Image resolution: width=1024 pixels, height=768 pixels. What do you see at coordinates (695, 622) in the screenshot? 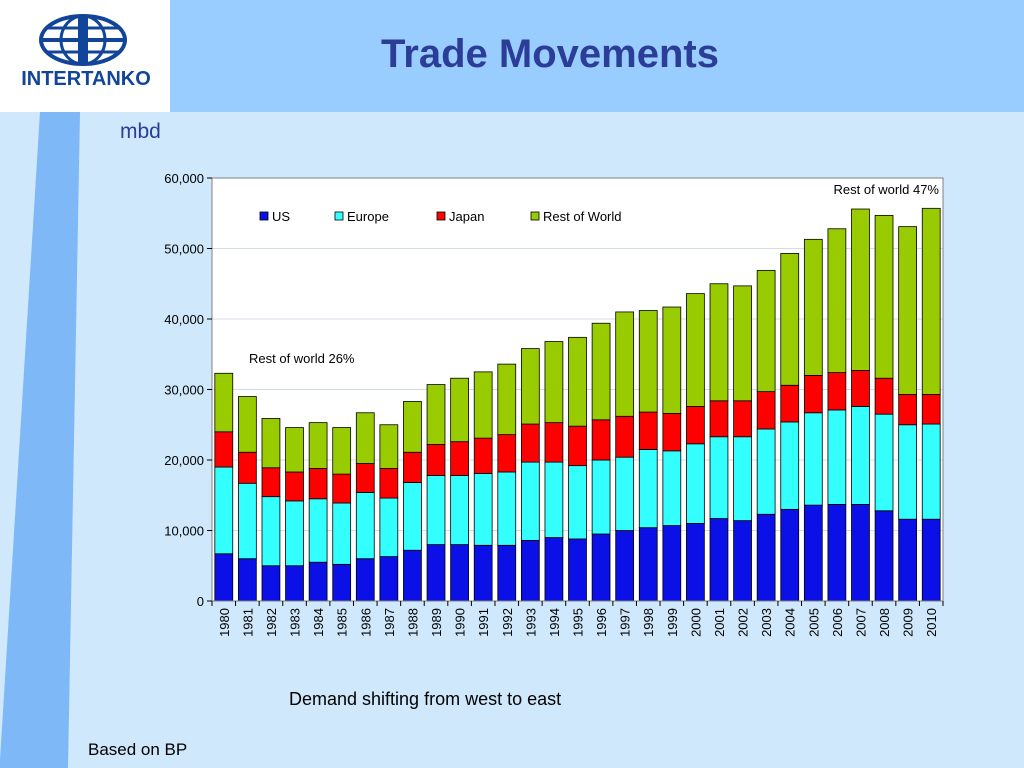
I see `x-tick-label: 2000` at bounding box center [695, 622].